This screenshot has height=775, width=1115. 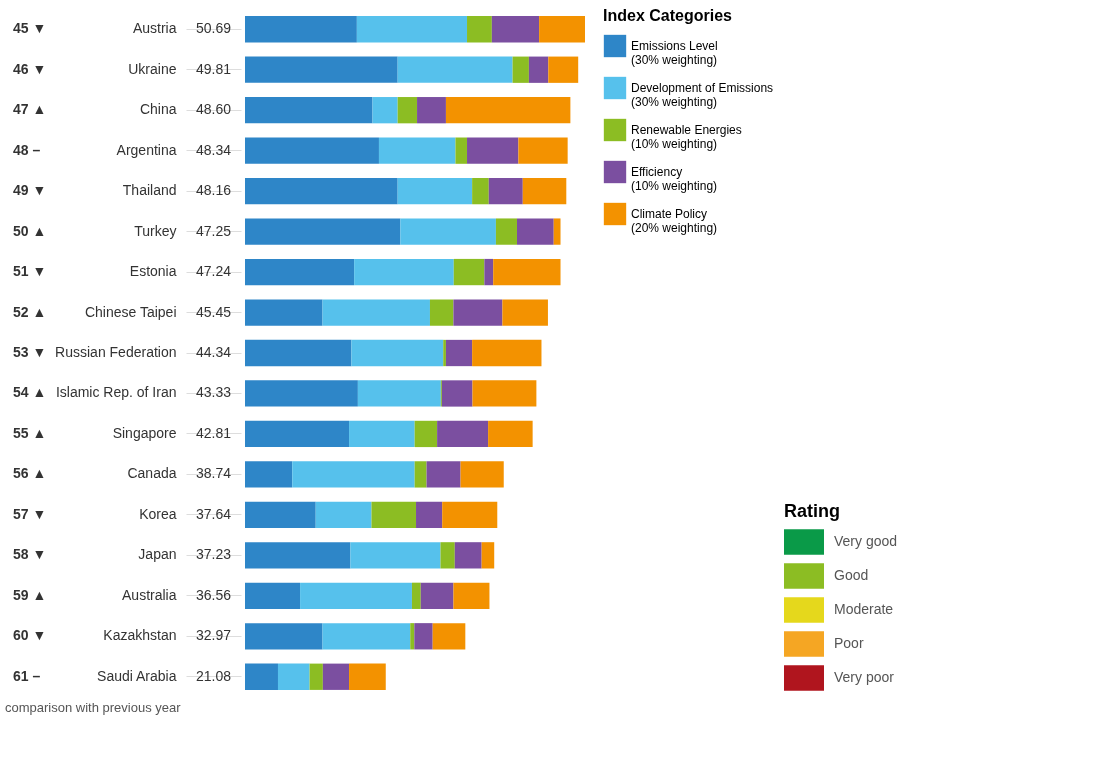 What do you see at coordinates (144, 432) in the screenshot?
I see `y-tick-label: Singapore` at bounding box center [144, 432].